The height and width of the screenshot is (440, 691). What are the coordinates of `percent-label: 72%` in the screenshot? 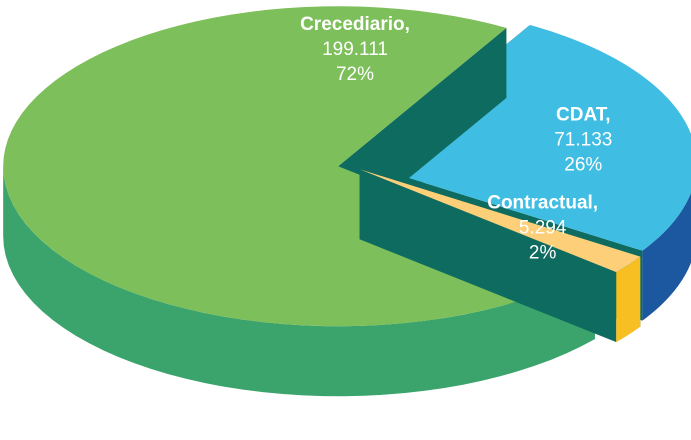 It's located at (355, 74).